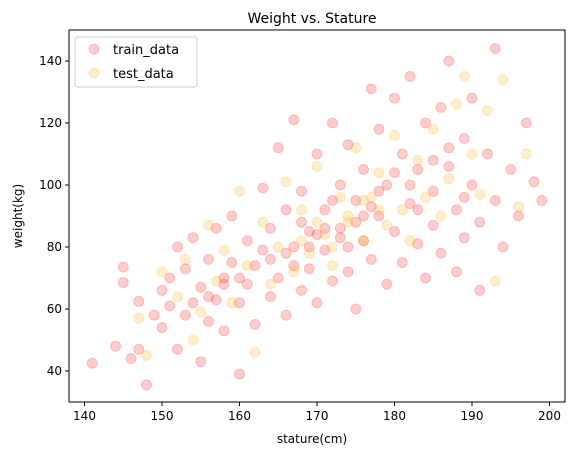 This screenshot has width=571, height=455. I want to click on legend-marker-test, so click(94, 73).